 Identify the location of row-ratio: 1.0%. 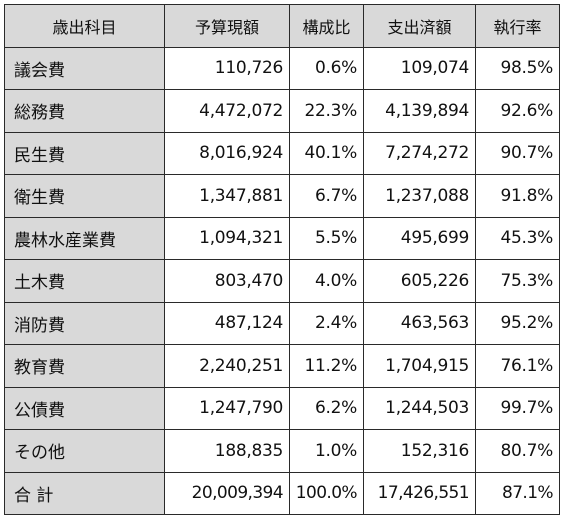
(326, 451).